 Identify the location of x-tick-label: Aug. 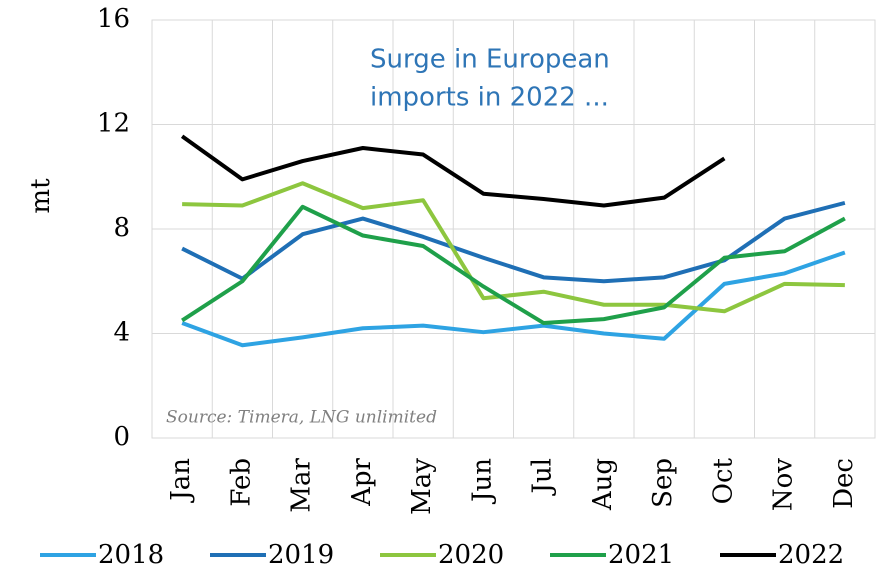
(603, 484).